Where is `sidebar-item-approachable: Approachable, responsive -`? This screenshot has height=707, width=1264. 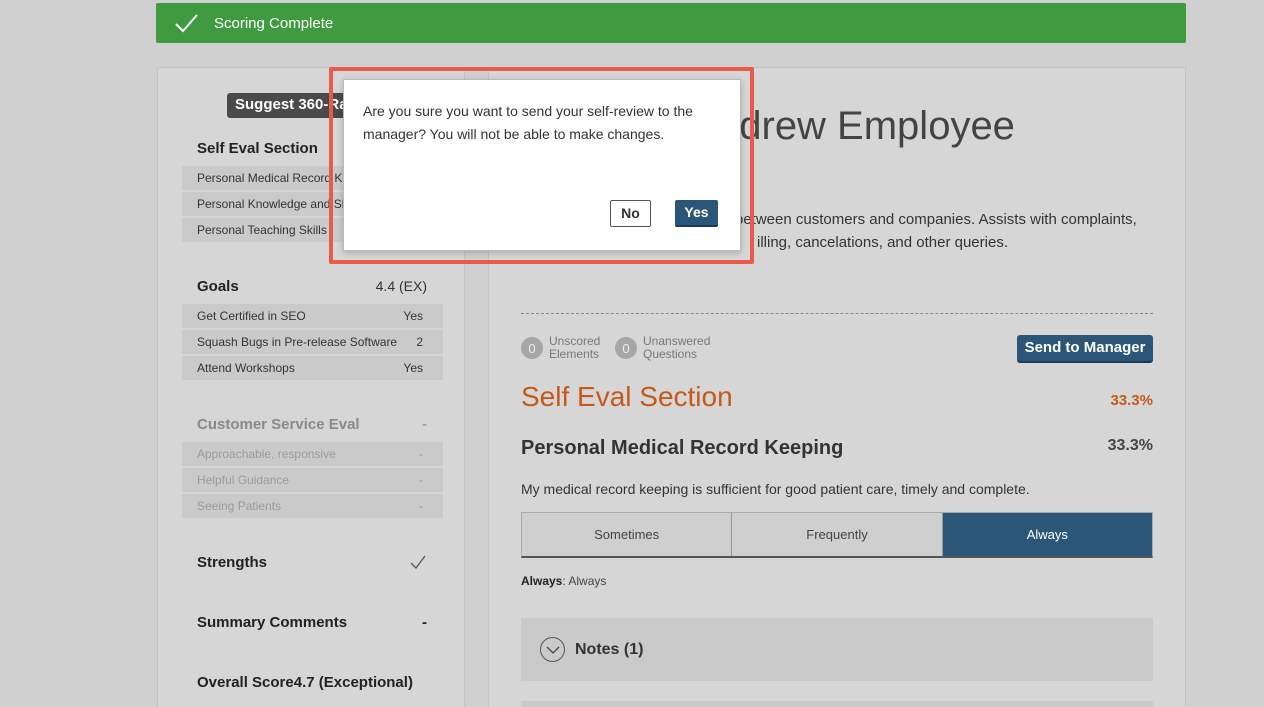
sidebar-item-approachable: Approachable, responsive - is located at coordinates (312, 454).